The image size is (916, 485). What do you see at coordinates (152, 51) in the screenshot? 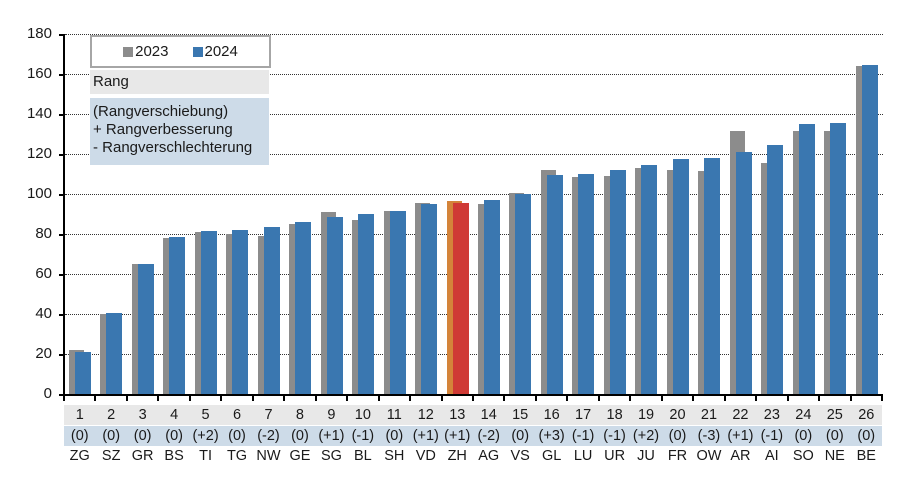
I see `legend-label: 2023` at bounding box center [152, 51].